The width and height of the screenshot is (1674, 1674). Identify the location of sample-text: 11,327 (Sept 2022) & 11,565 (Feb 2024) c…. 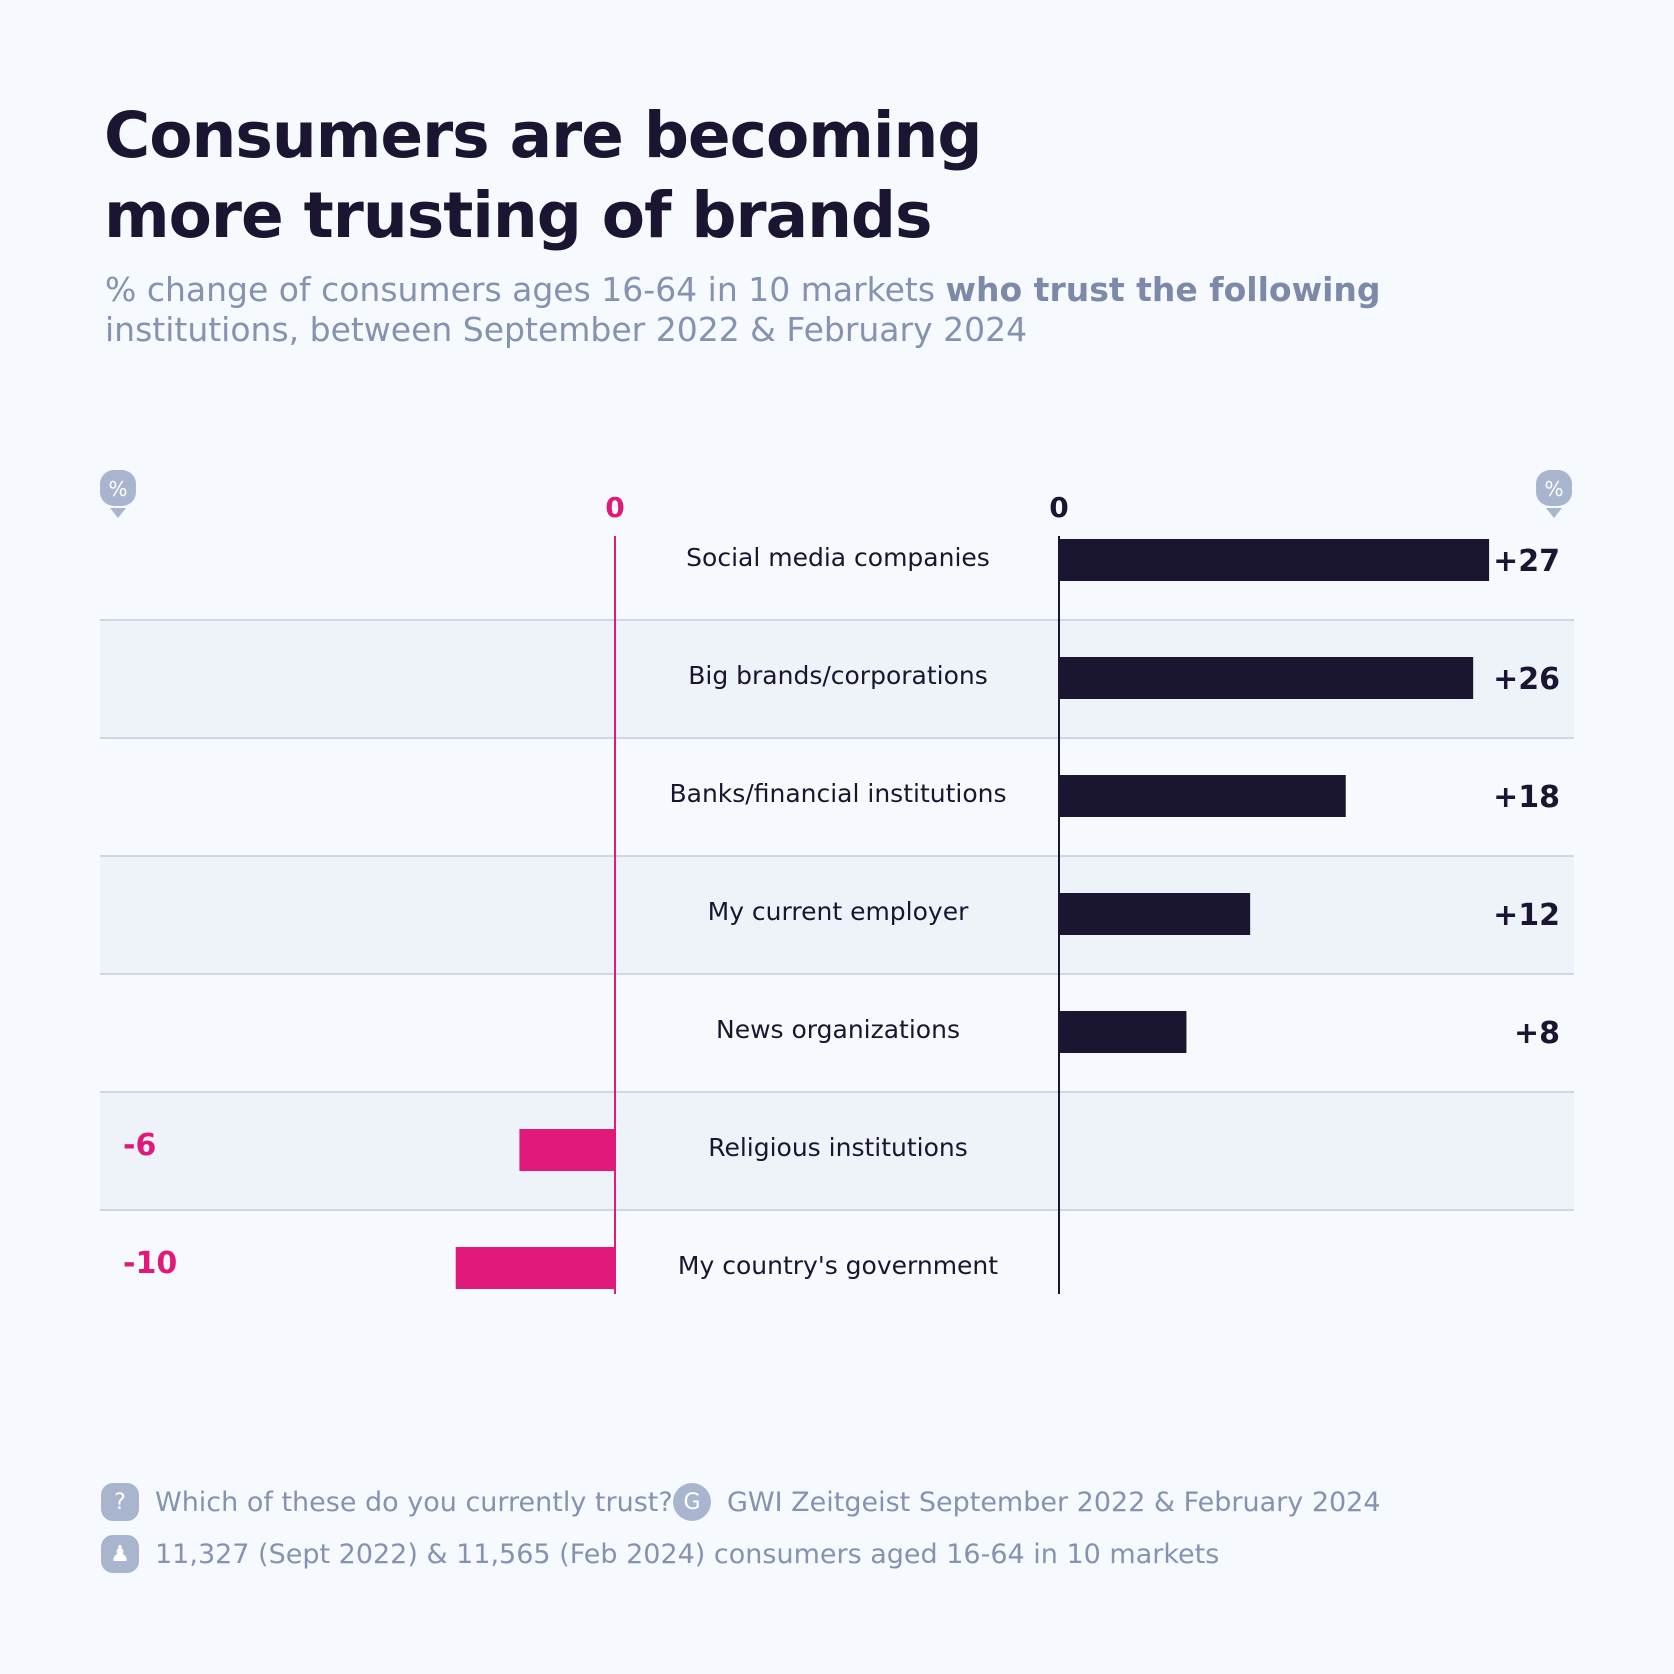
(687, 1554).